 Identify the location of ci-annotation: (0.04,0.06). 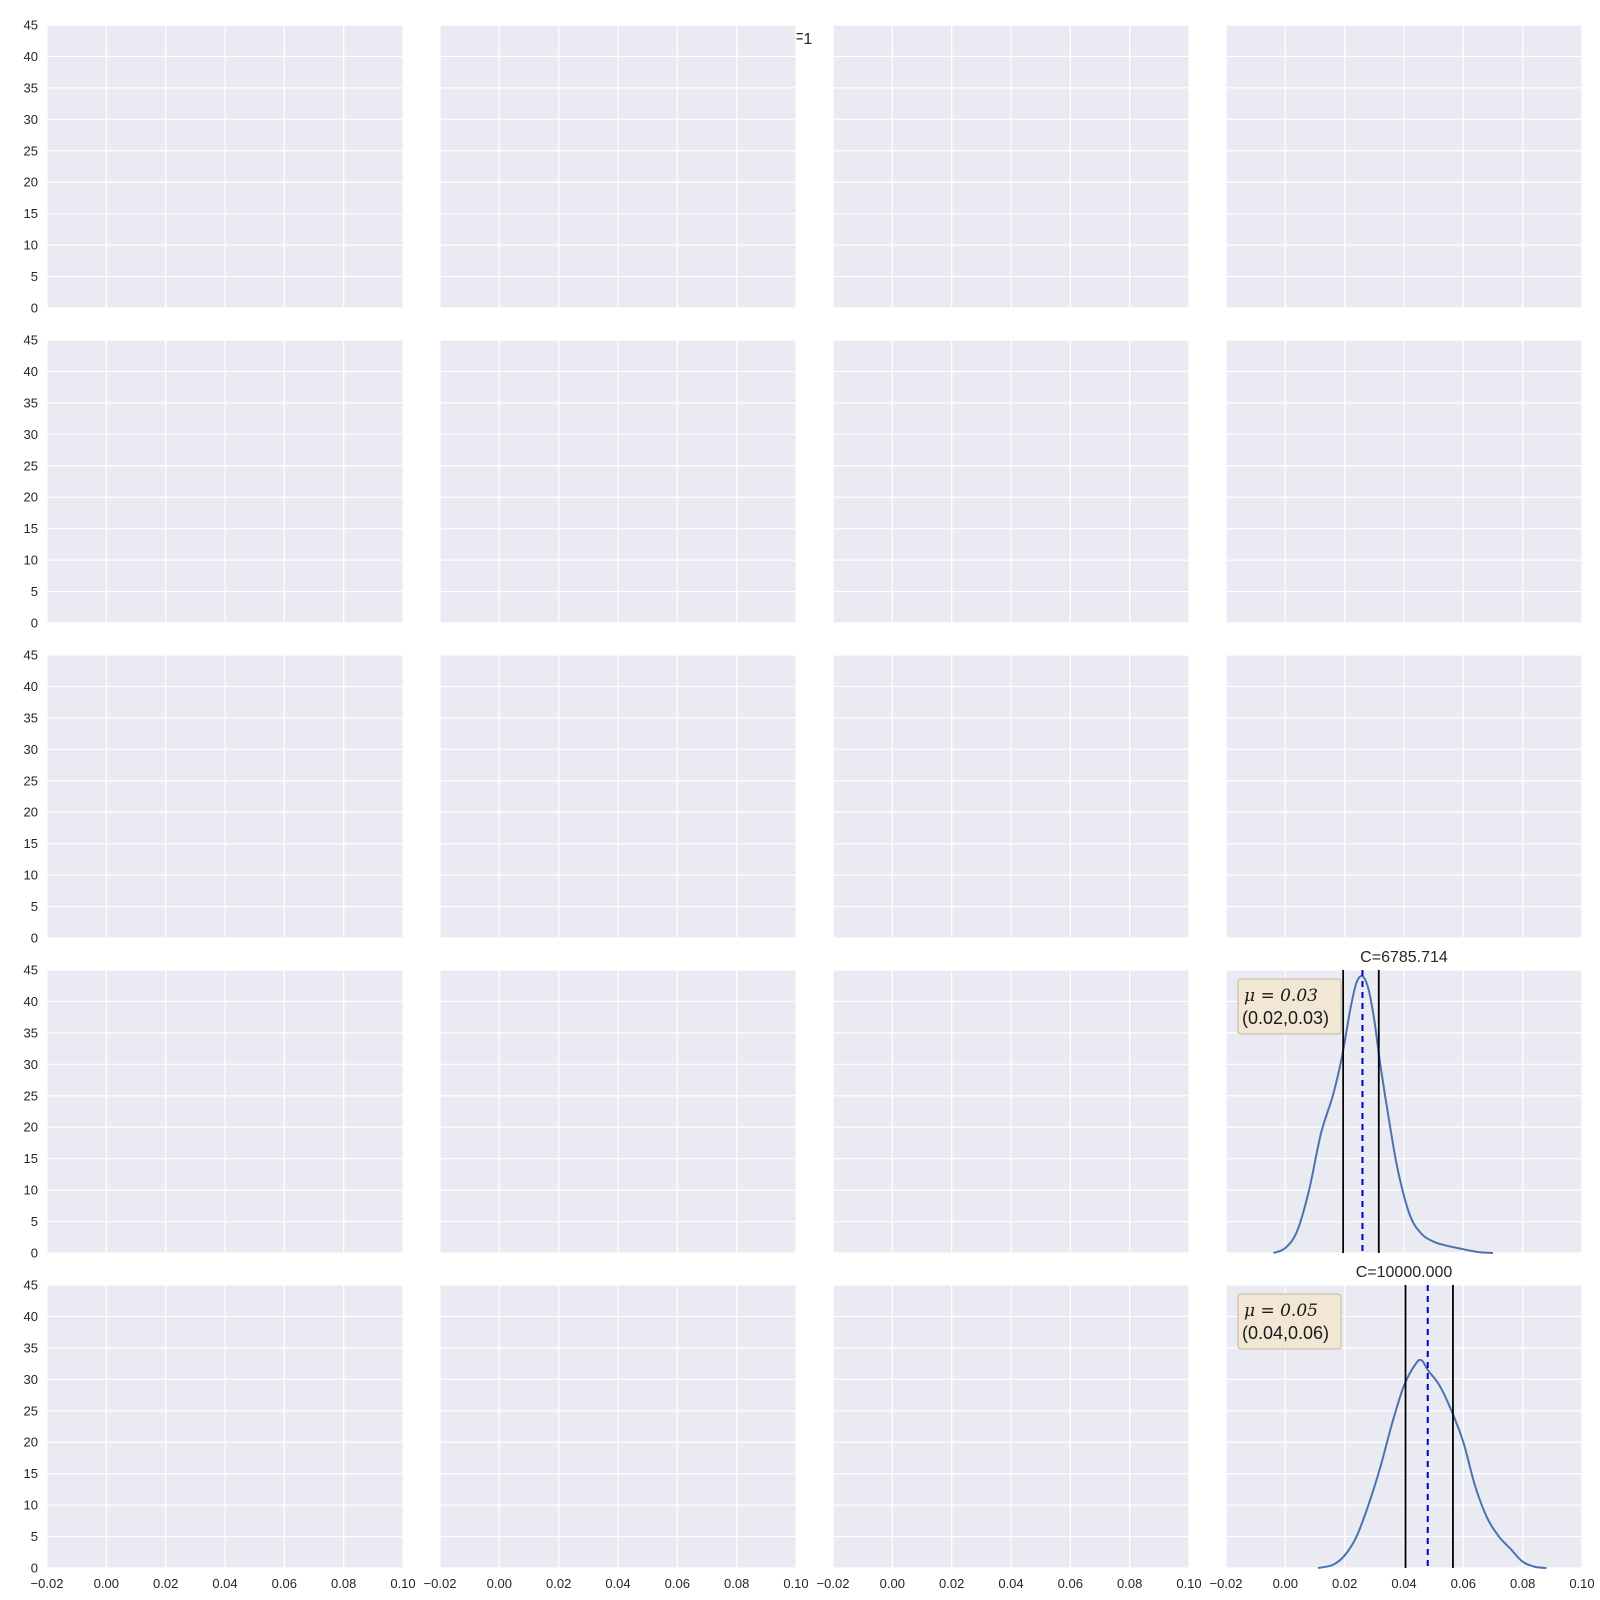
(1285, 1333).